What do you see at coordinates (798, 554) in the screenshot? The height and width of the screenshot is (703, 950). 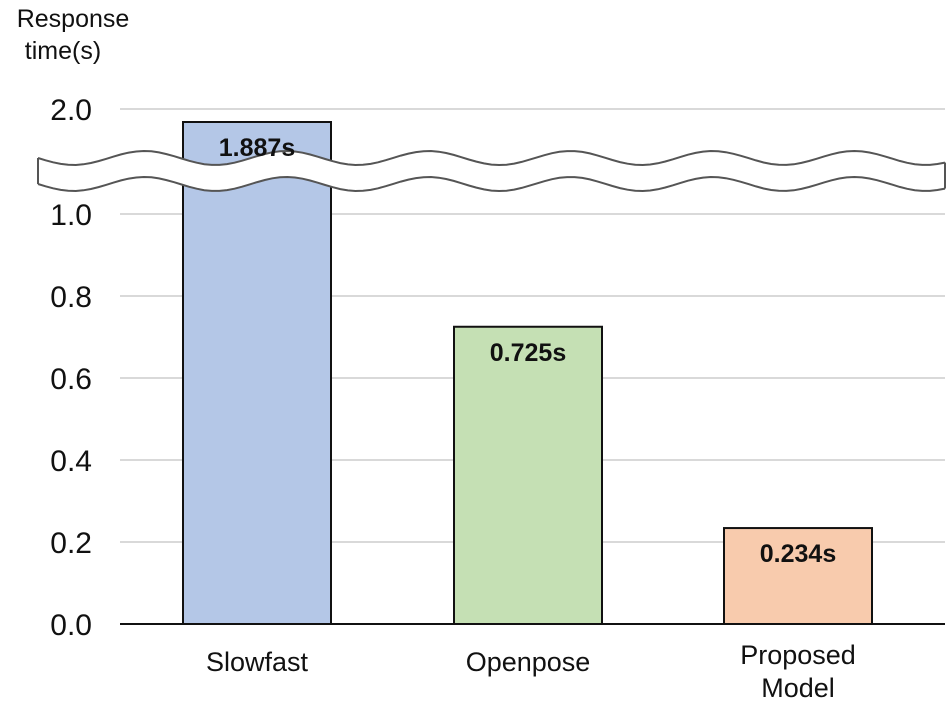 I see `data-label: 0.234s` at bounding box center [798, 554].